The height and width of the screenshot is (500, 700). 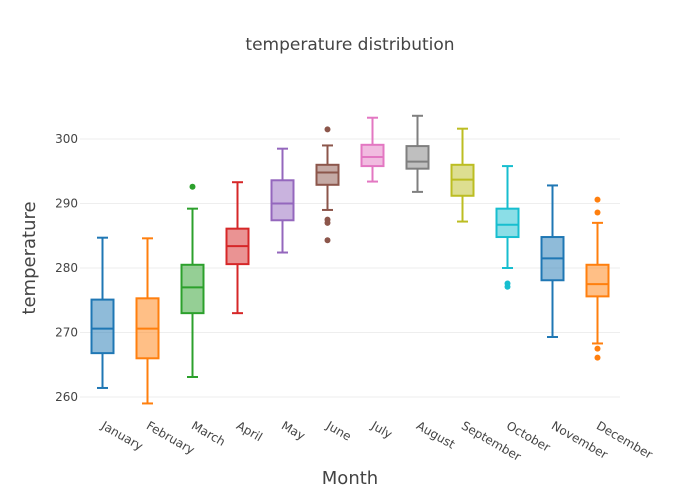 I want to click on box-february, so click(x=147, y=321).